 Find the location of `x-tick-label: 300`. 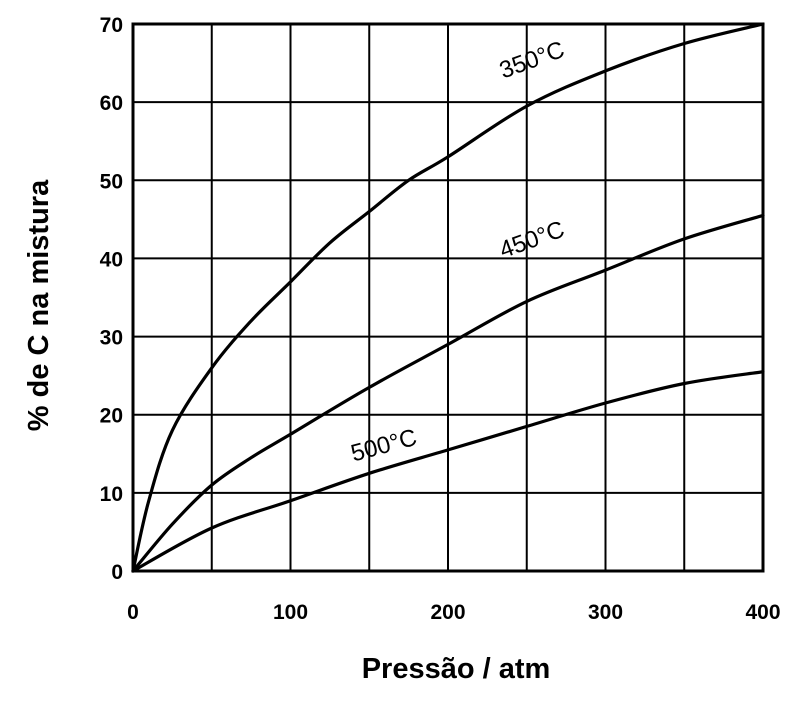

x-tick-label: 300 is located at coordinates (605, 612).